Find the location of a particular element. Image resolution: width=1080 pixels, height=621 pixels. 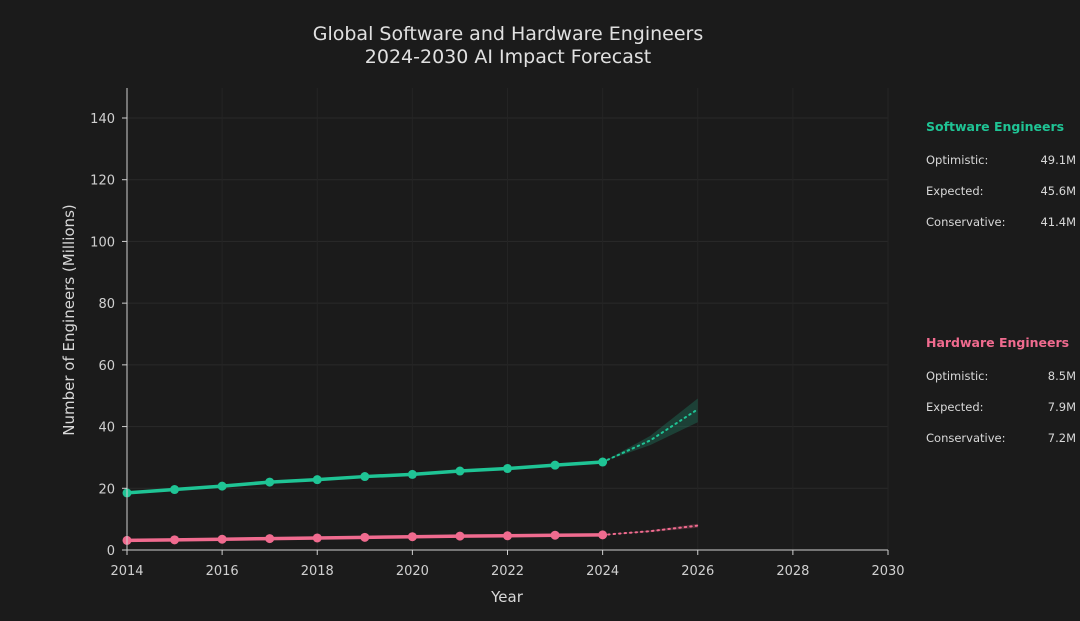

row-value: 49.1M is located at coordinates (1058, 160).